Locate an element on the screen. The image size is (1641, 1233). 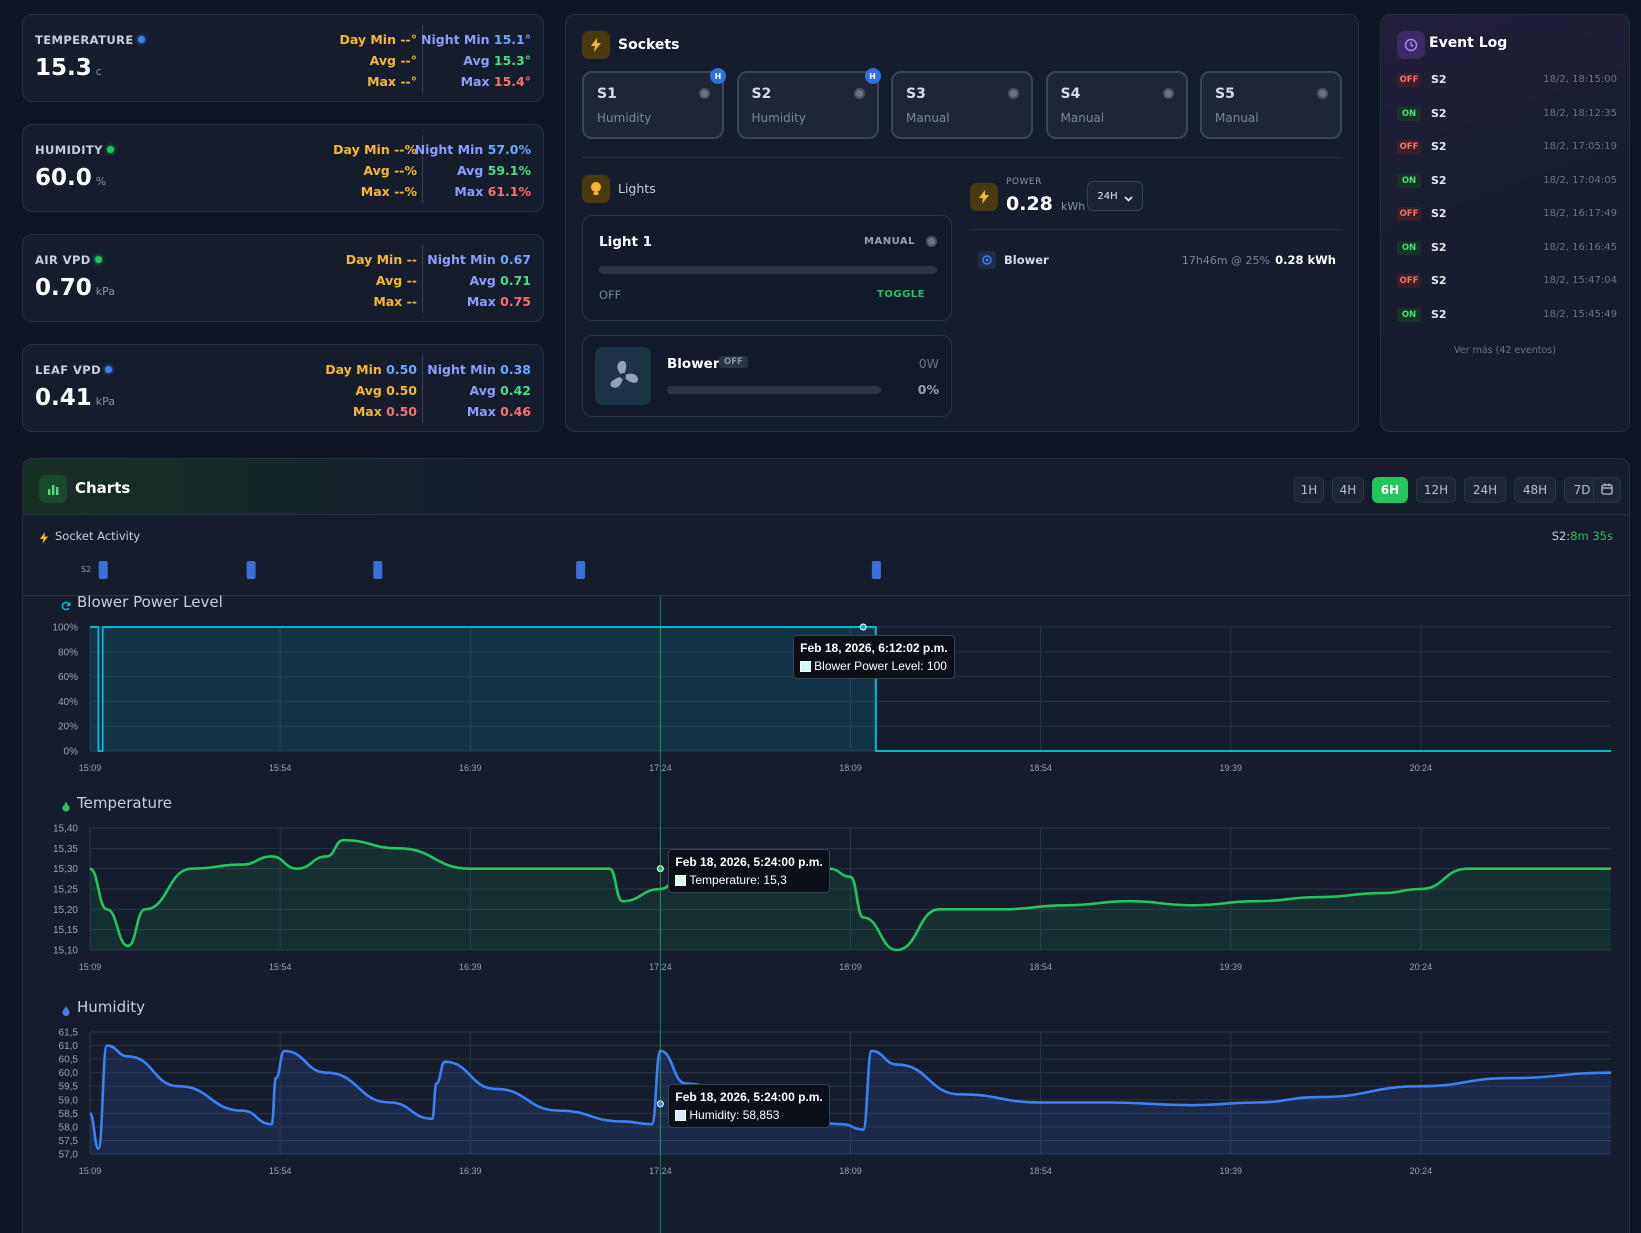
night-min-label: Night Min is located at coordinates (461, 259).